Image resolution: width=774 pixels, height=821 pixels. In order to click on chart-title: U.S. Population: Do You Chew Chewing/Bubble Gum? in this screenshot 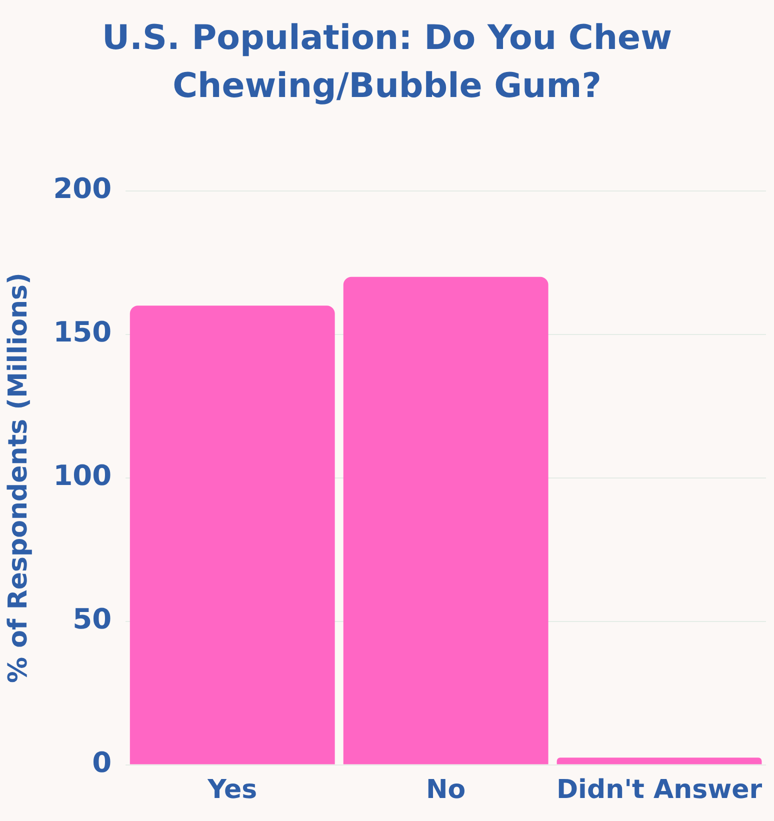, I will do `click(387, 62)`.